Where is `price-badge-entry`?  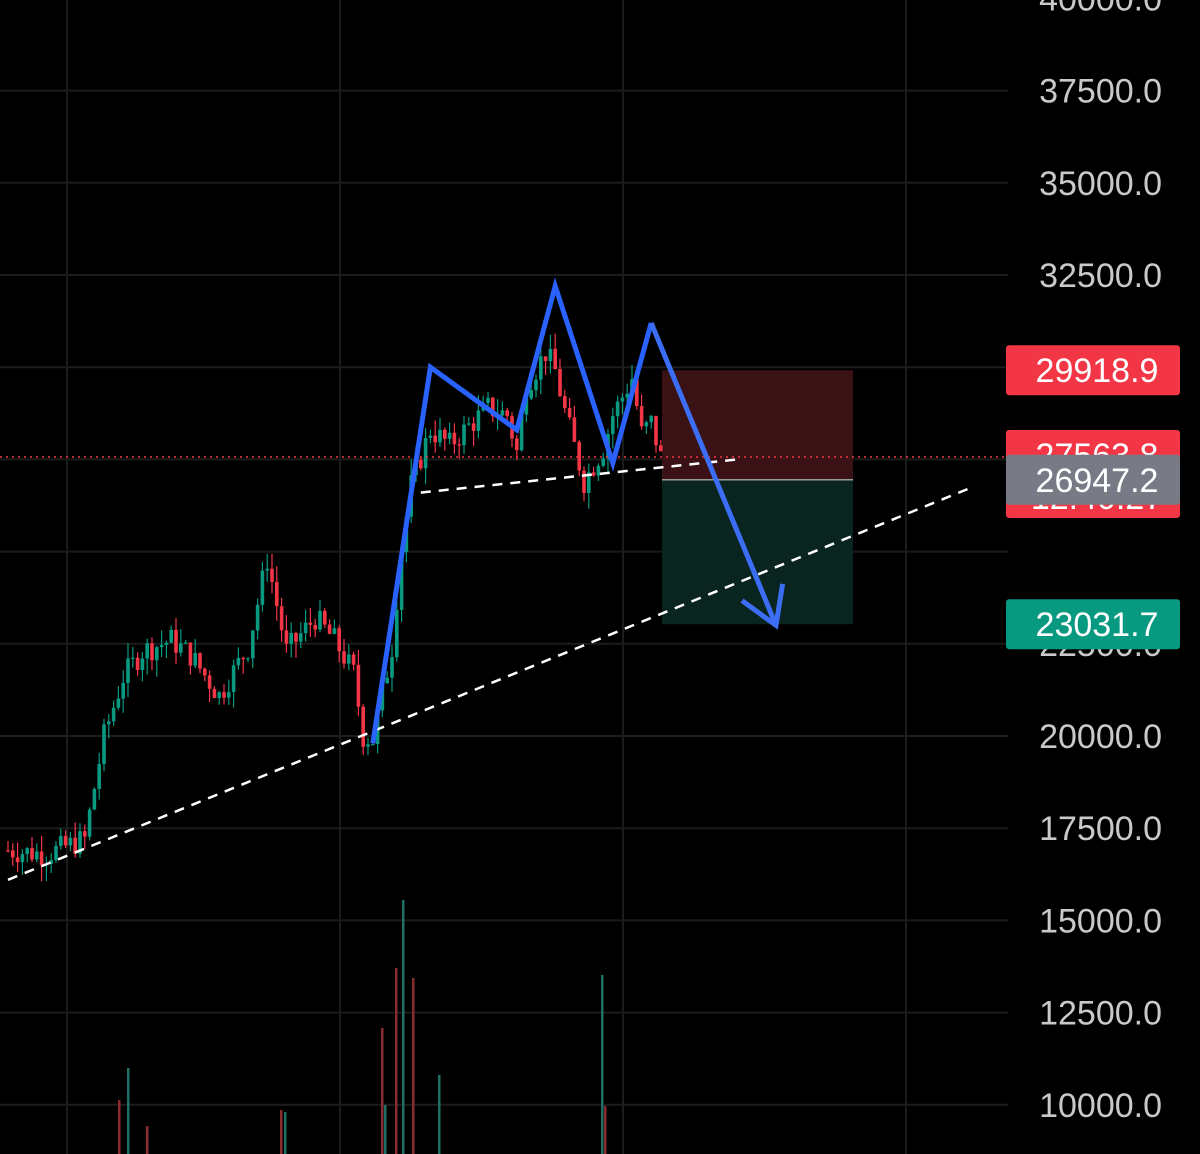 price-badge-entry is located at coordinates (1093, 479).